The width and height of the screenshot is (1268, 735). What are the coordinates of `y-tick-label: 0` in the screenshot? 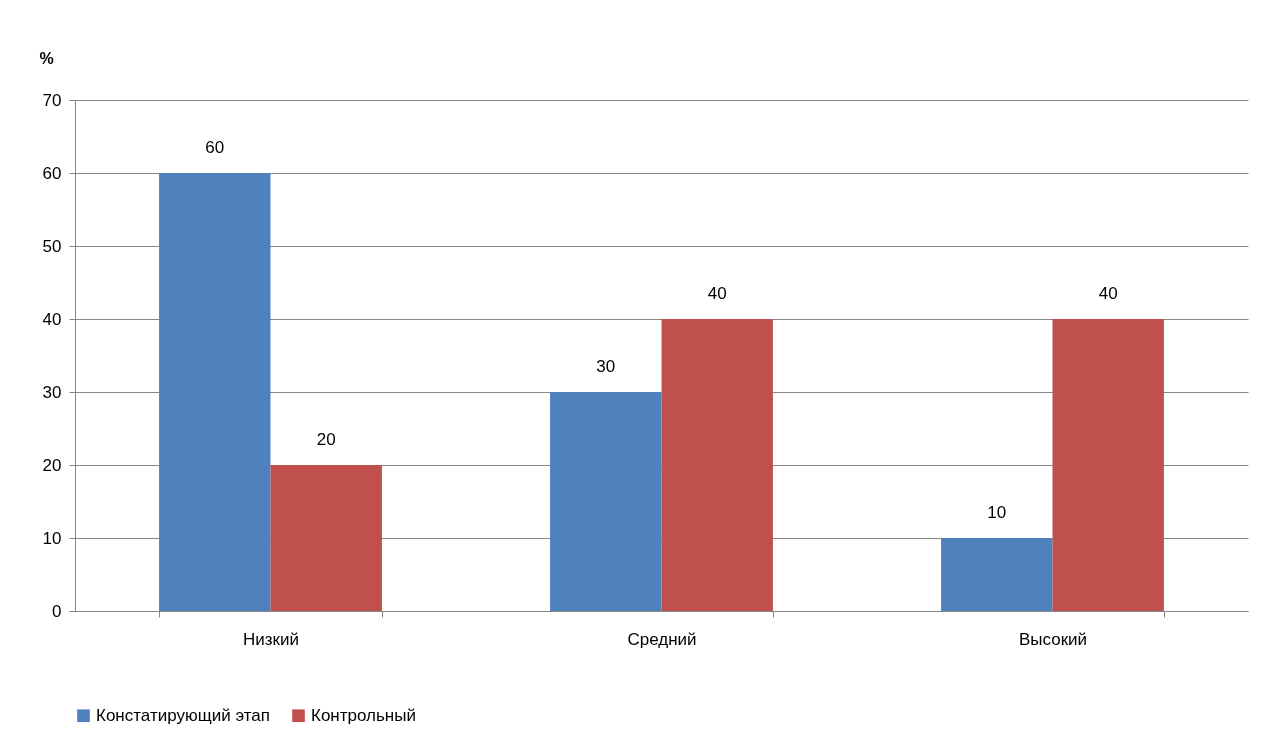 It's located at (57, 611).